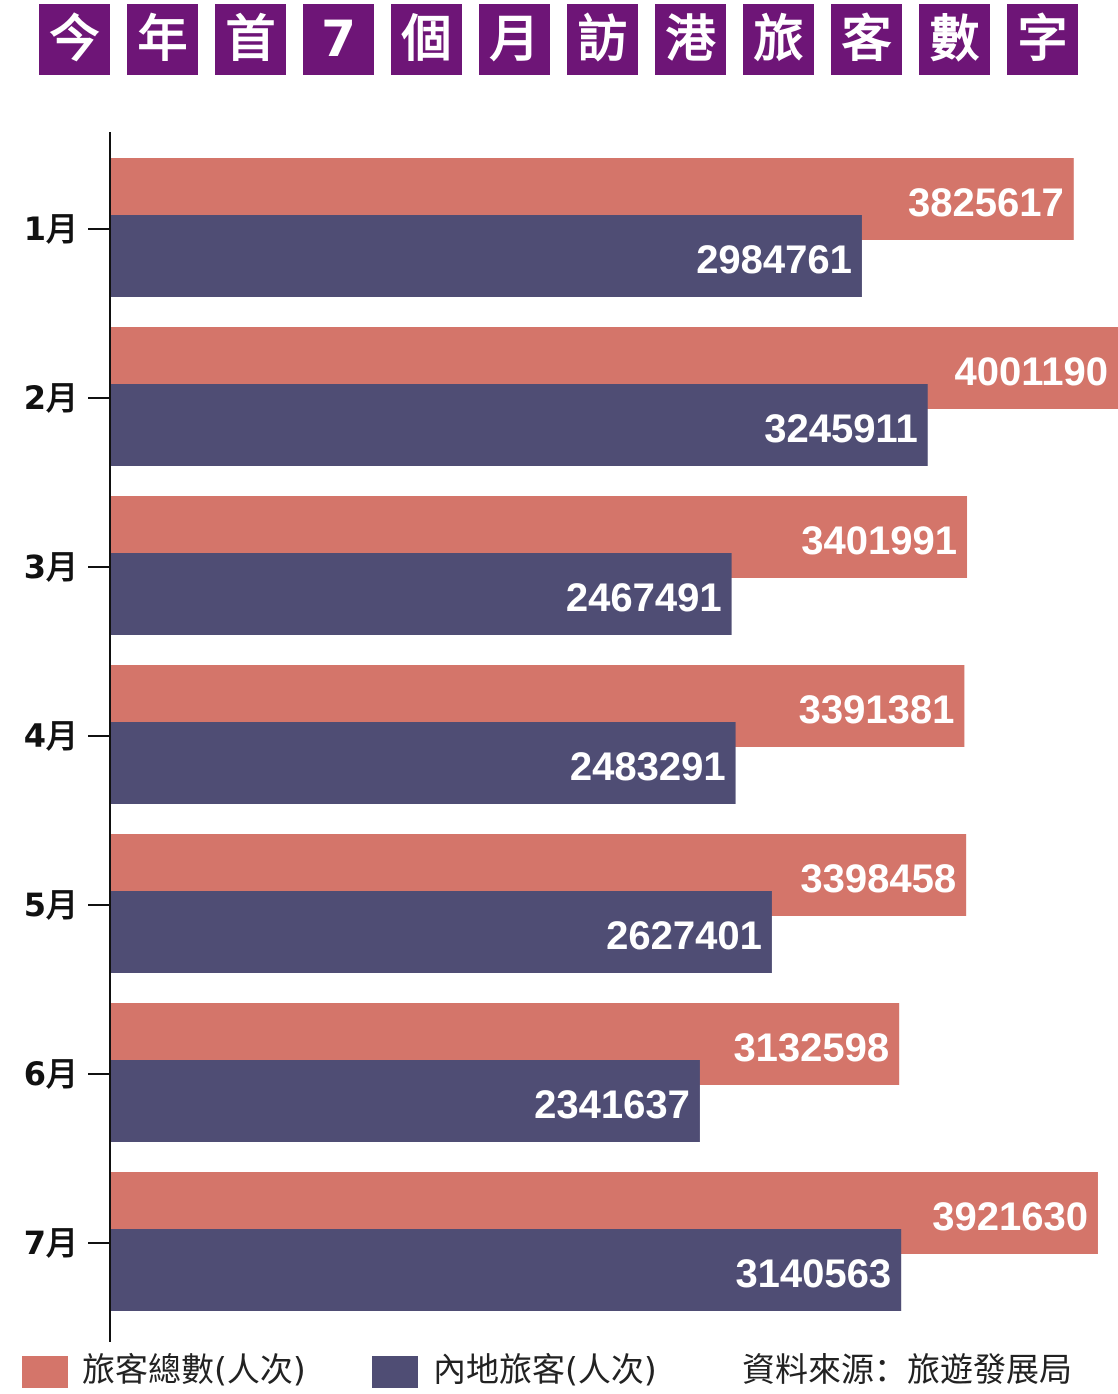  What do you see at coordinates (51, 905) in the screenshot?
I see `y-tick-label: 5月` at bounding box center [51, 905].